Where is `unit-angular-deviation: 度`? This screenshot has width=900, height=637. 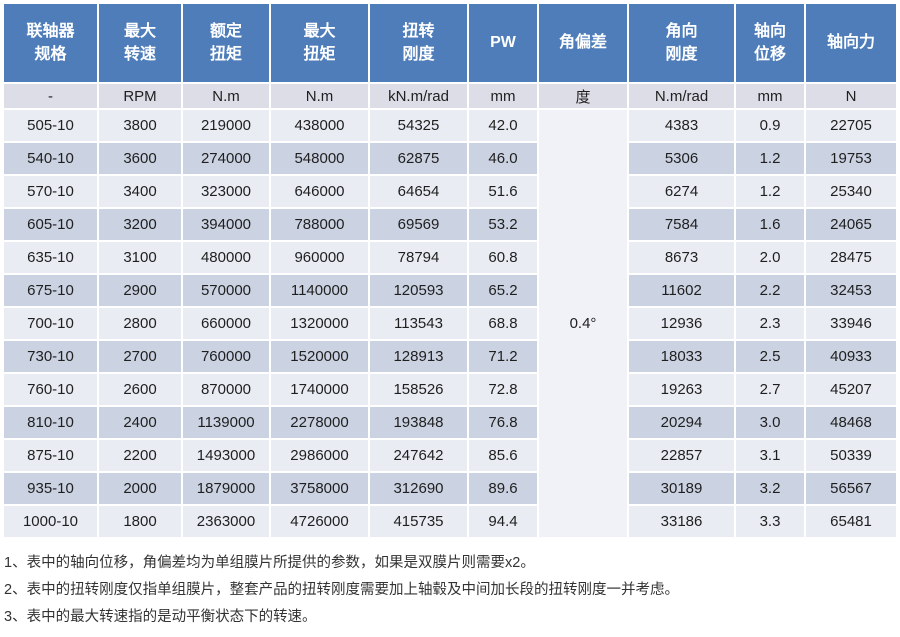
unit-angular-deviation: 度 is located at coordinates (583, 96).